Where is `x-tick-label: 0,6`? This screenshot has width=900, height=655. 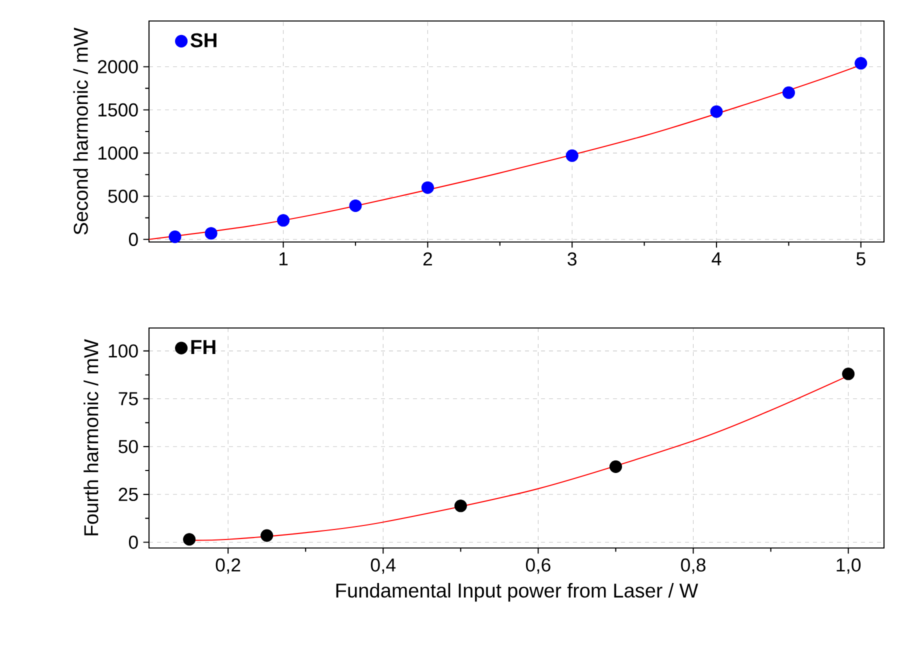
x-tick-label: 0,6 is located at coordinates (538, 566).